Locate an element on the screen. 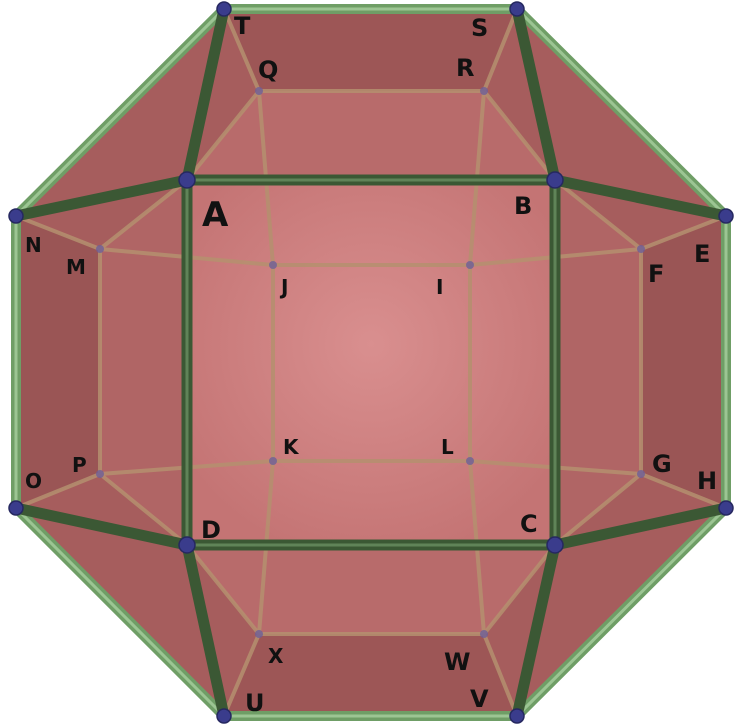 This screenshot has width=751, height=728. label-t: T is located at coordinates (242, 26).